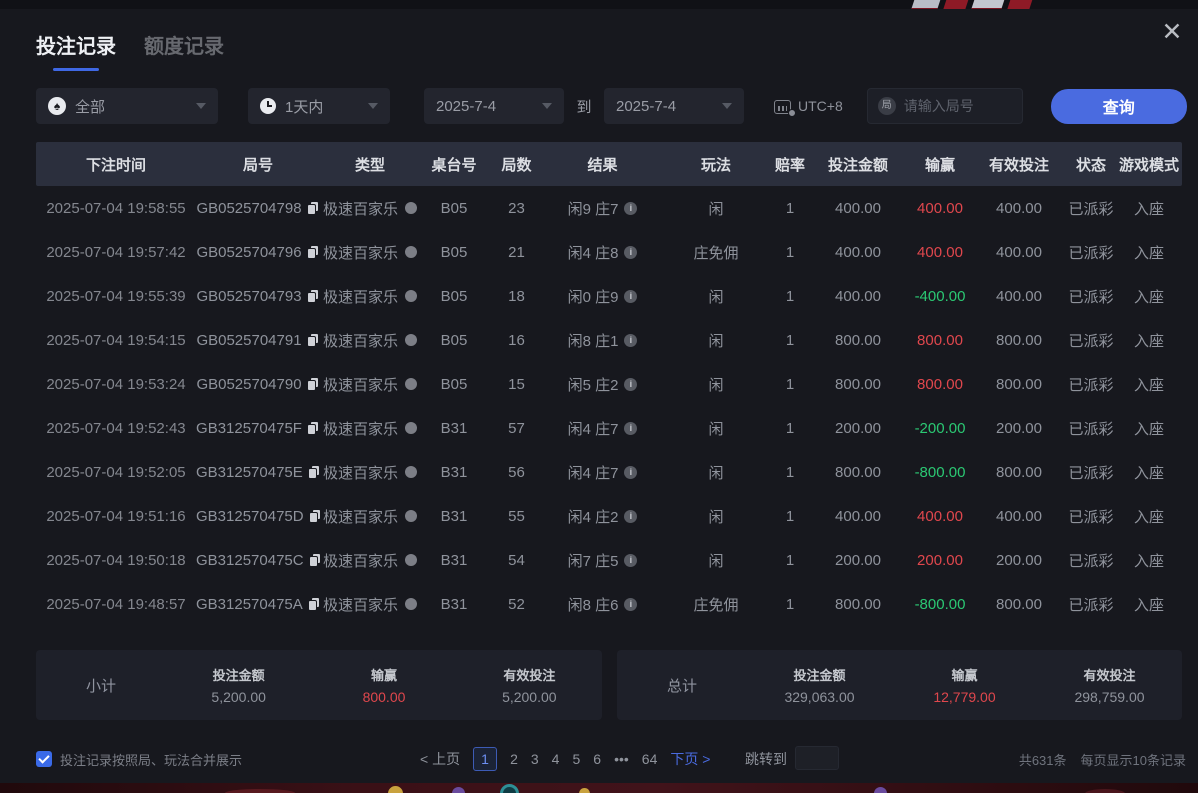  I want to click on tab-quota-records: 额度记录, so click(184, 50).